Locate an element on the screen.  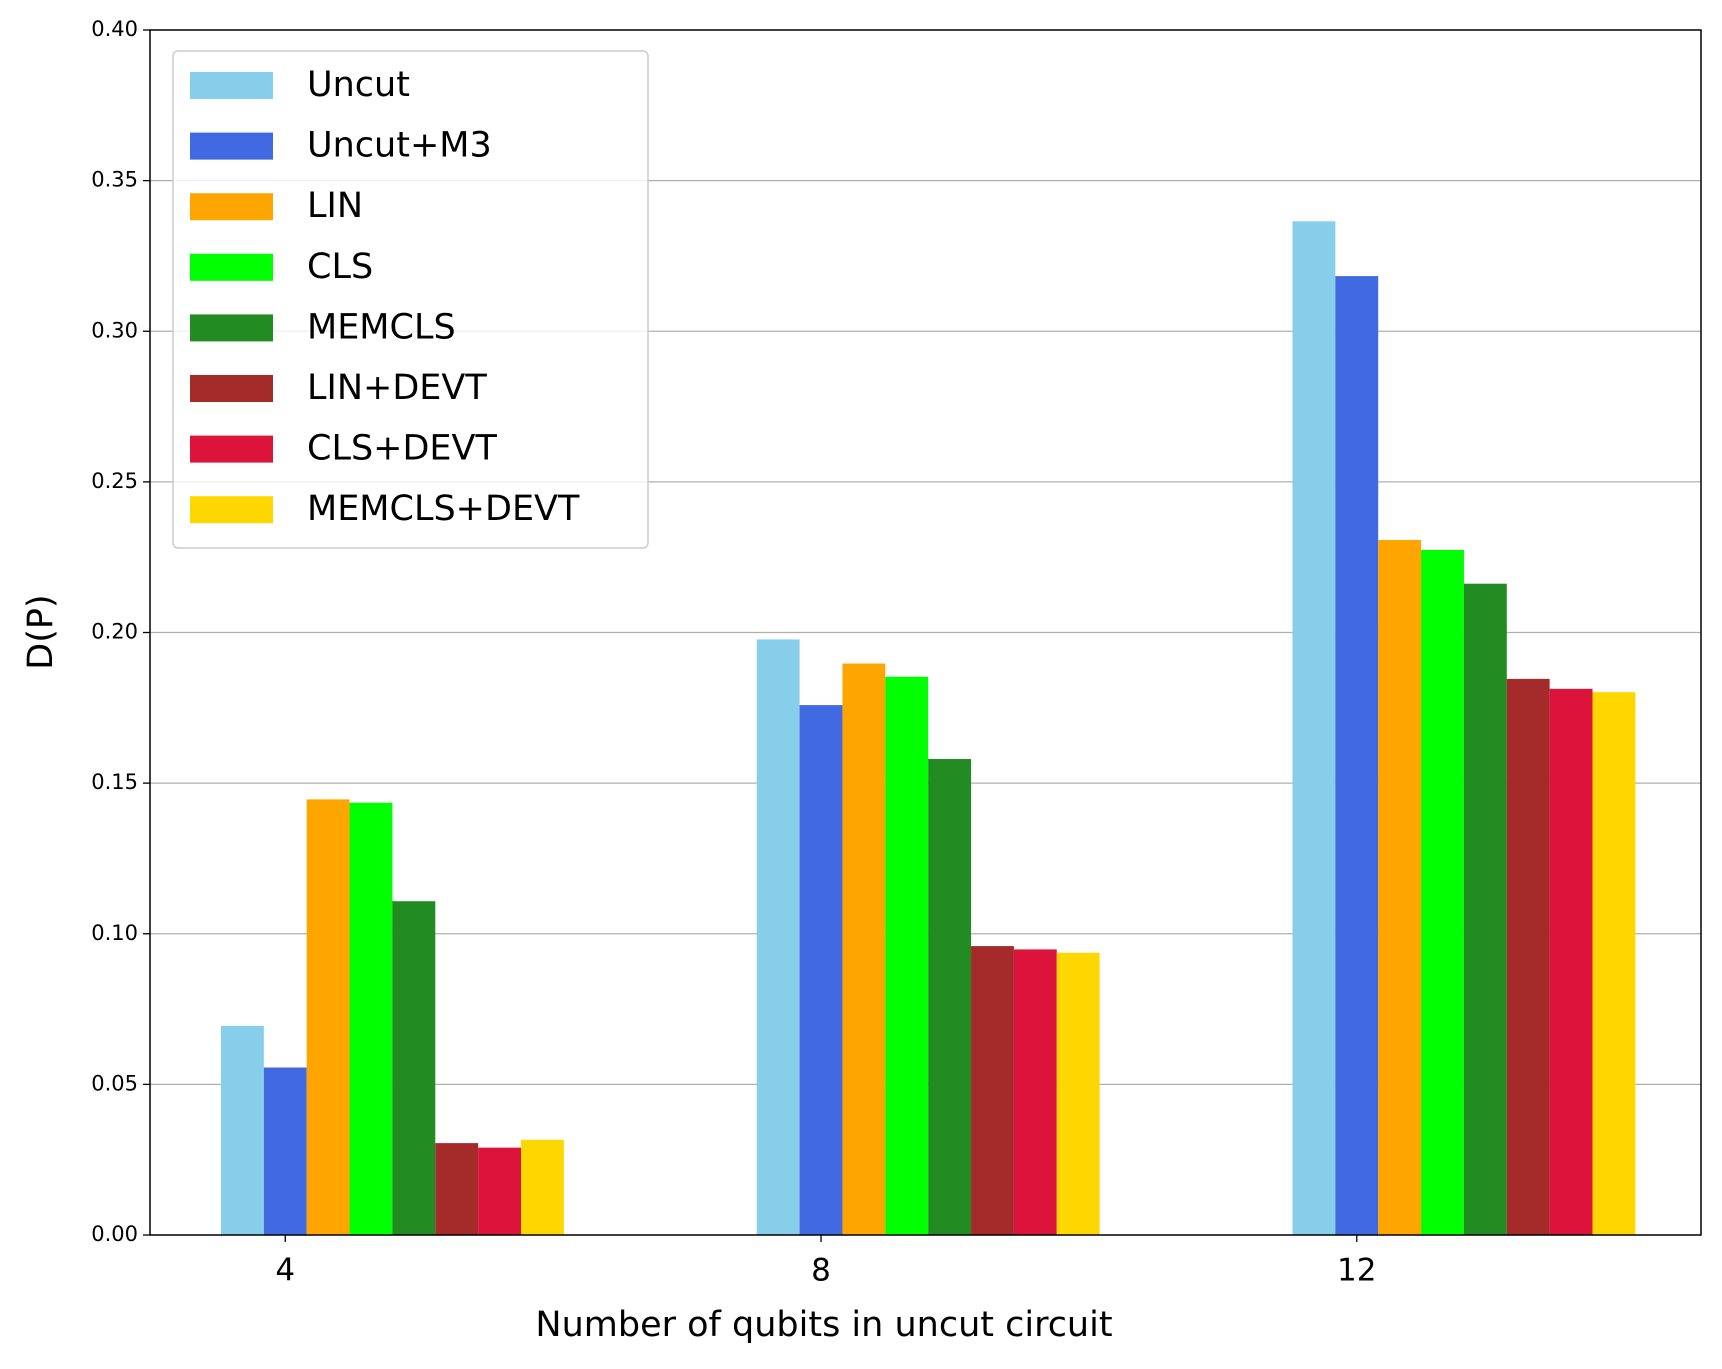
y-tick-label: 0.10 is located at coordinates (114, 933).